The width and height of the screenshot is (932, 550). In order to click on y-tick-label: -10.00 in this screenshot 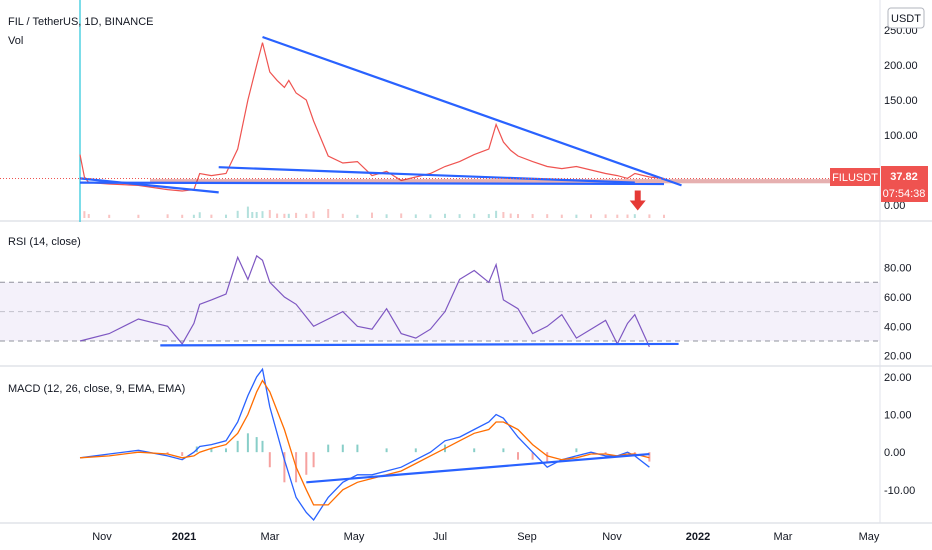, I will do `click(899, 491)`.